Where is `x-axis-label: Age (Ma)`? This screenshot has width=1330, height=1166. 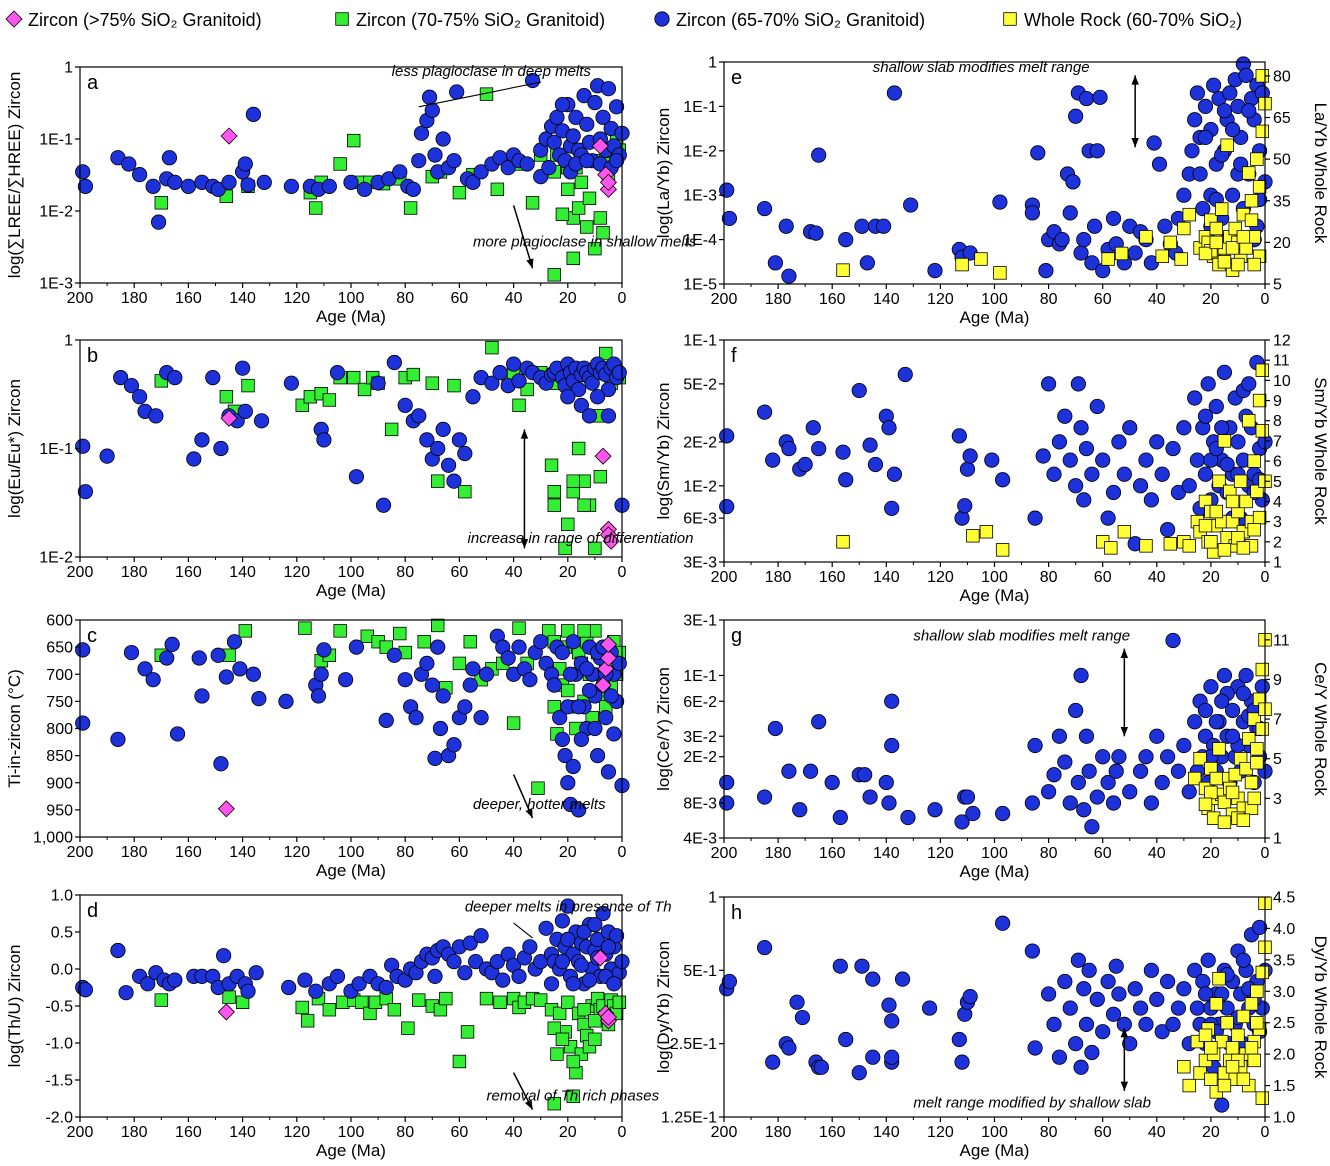 x-axis-label: Age (Ma) is located at coordinates (351, 316).